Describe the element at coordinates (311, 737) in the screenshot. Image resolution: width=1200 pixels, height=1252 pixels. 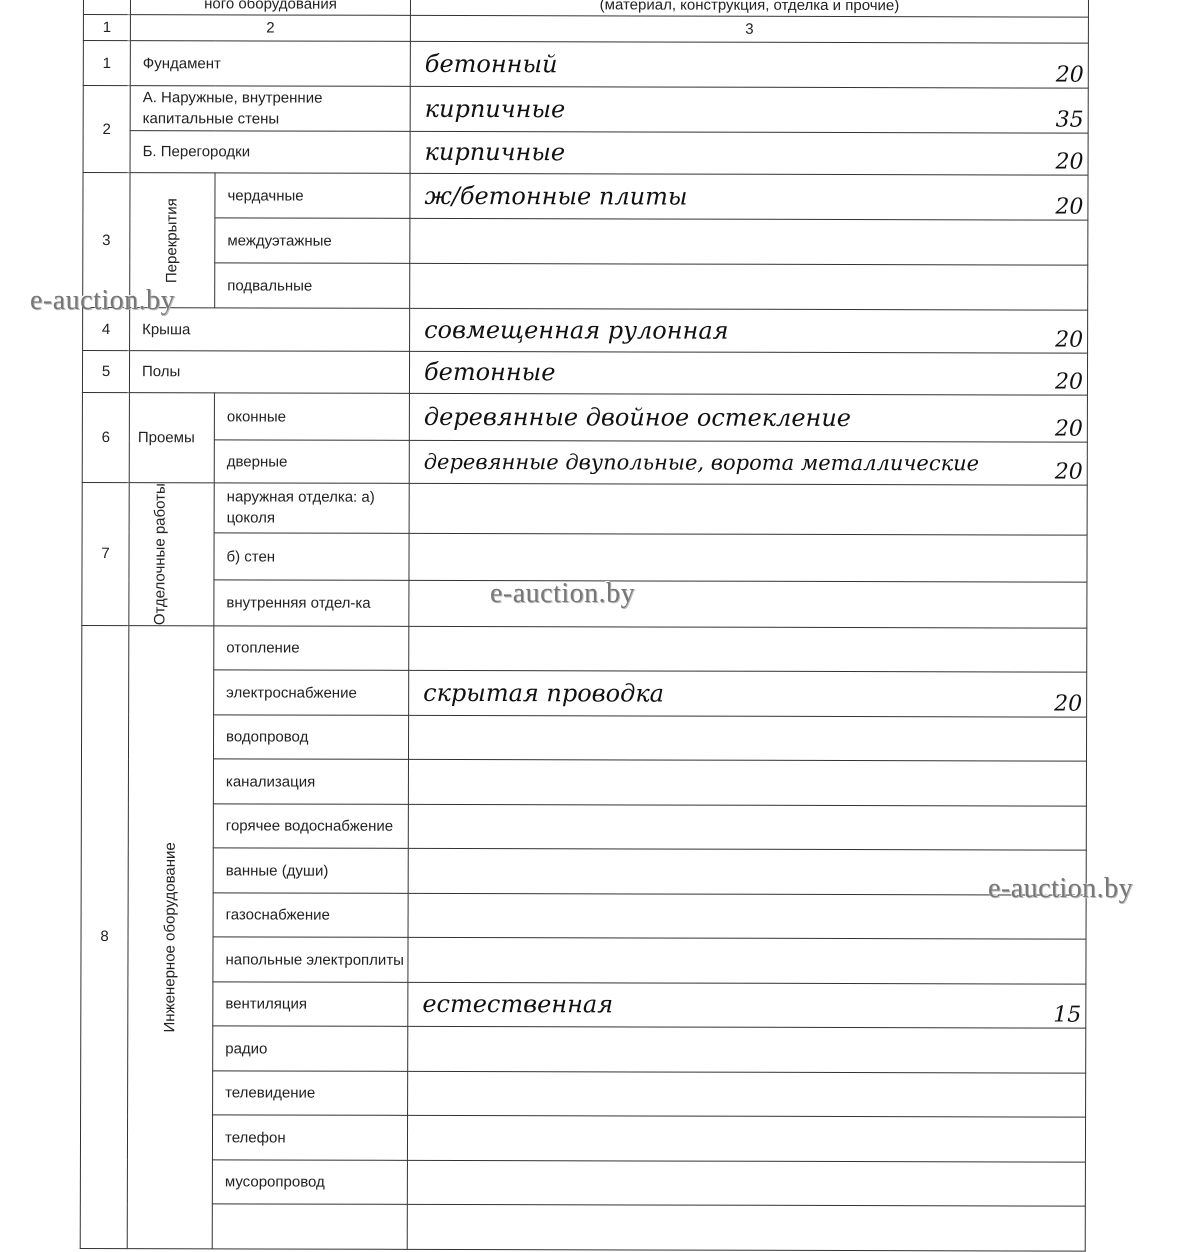
I see `row-label: водопровод` at that location.